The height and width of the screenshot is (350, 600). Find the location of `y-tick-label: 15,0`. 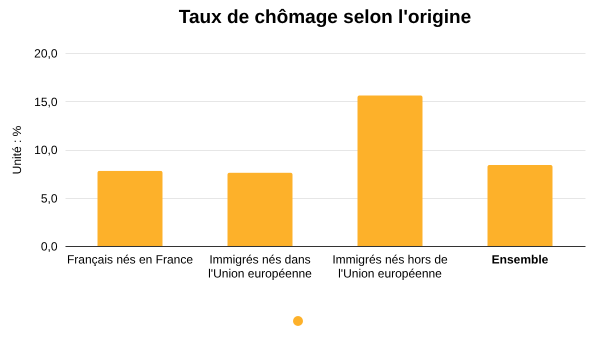

y-tick-label: 15,0 is located at coordinates (46, 101).